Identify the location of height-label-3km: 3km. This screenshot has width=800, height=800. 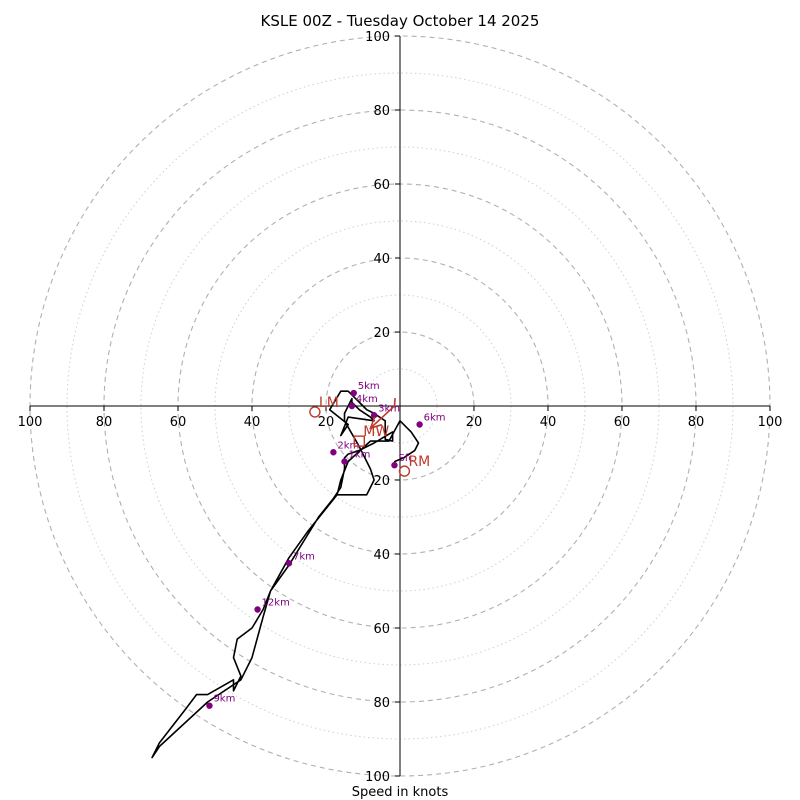
(389, 408).